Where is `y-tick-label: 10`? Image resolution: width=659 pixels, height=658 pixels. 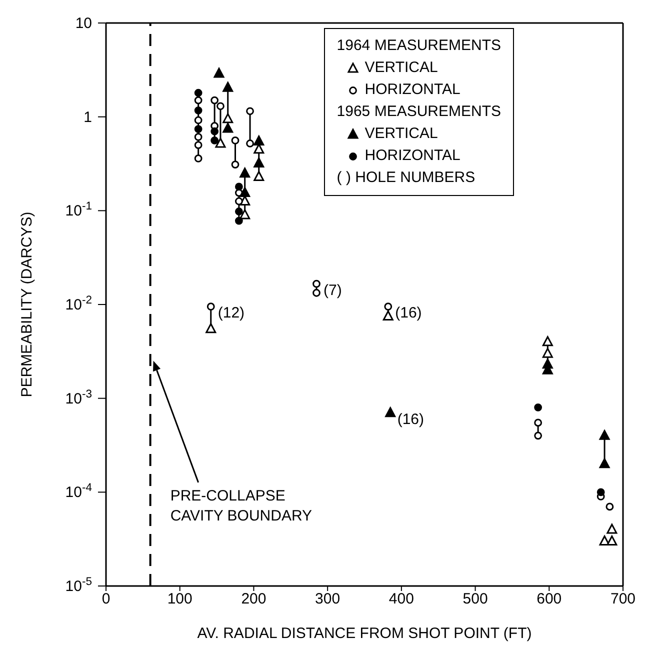 y-tick-label: 10 is located at coordinates (83, 23).